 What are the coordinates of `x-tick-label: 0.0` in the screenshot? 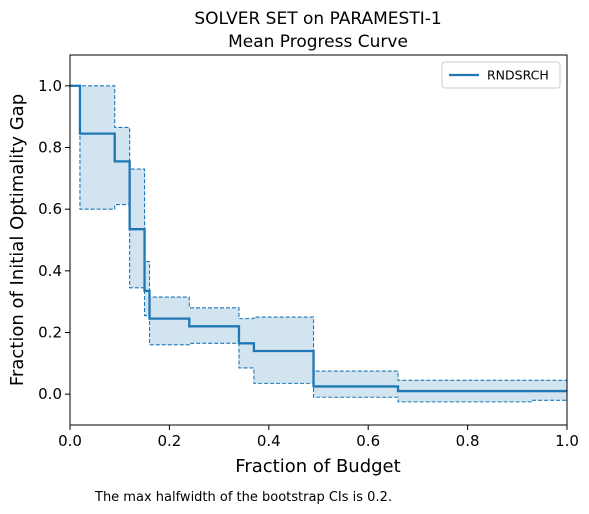 It's located at (70, 441).